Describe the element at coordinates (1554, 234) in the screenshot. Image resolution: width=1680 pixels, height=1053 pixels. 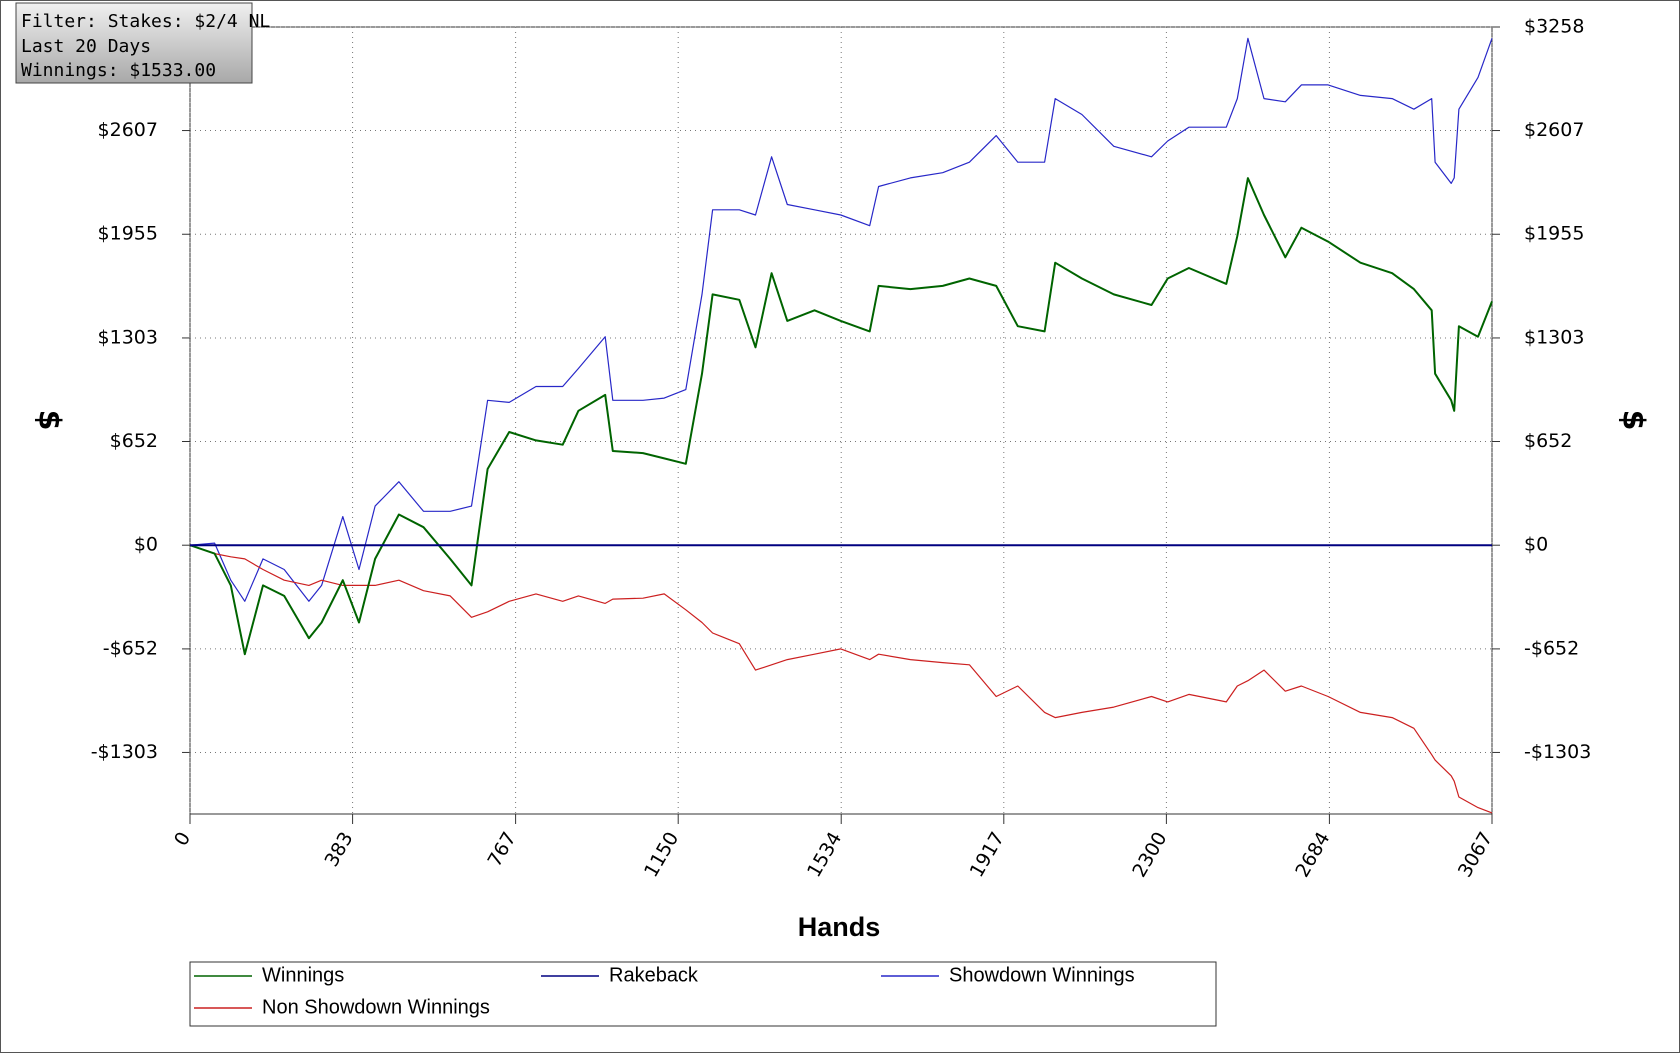
I see `y2-tick-label: $1955` at that location.